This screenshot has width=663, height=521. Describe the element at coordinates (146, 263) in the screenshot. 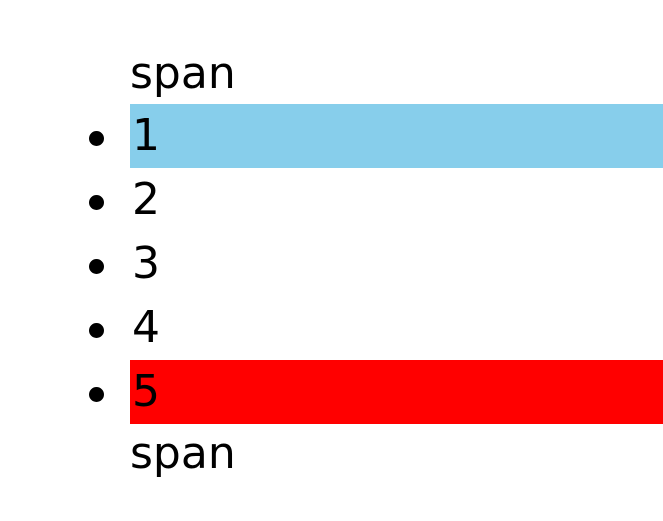

I see `list-item-label: 3` at that location.